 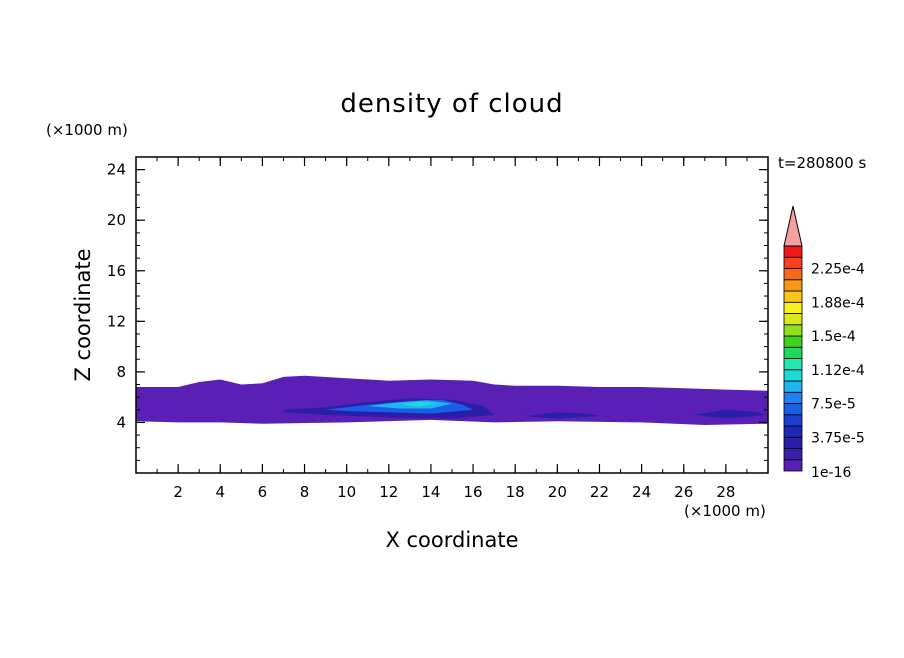 I want to click on z-unit-label: (×1000 m), so click(x=87, y=130).